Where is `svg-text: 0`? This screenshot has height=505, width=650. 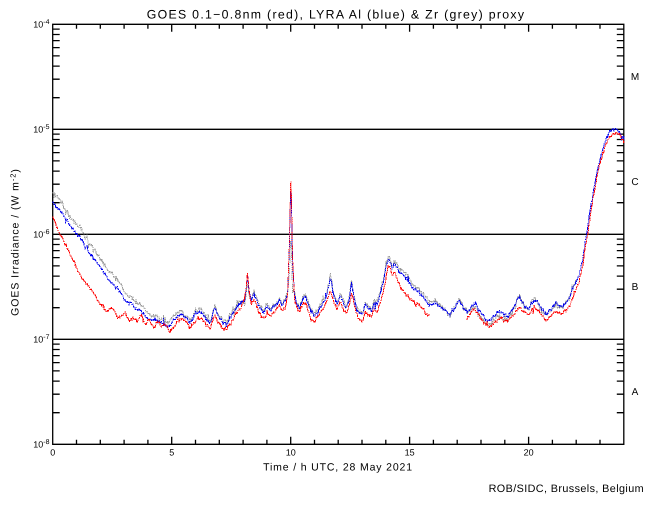
svg-text: 0 is located at coordinates (52, 453).